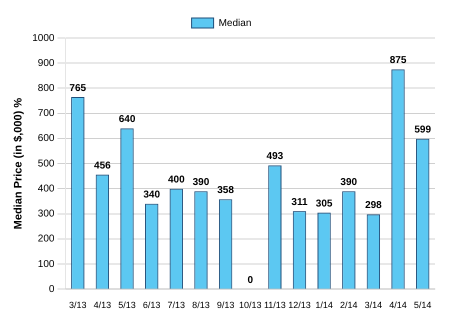 This screenshot has height=322, width=453. What do you see at coordinates (46, 138) in the screenshot?
I see `y-tick-label: 600` at bounding box center [46, 138].